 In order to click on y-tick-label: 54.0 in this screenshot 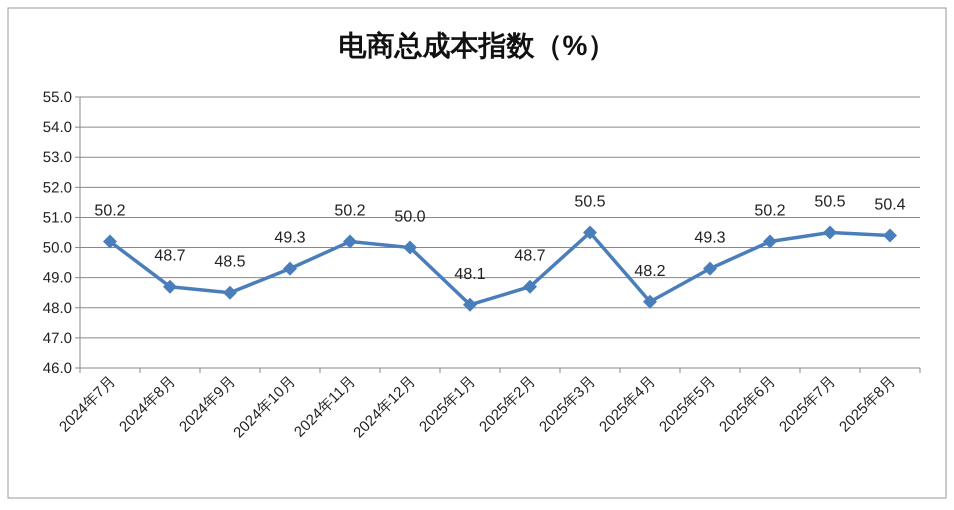, I will do `click(57, 127)`.